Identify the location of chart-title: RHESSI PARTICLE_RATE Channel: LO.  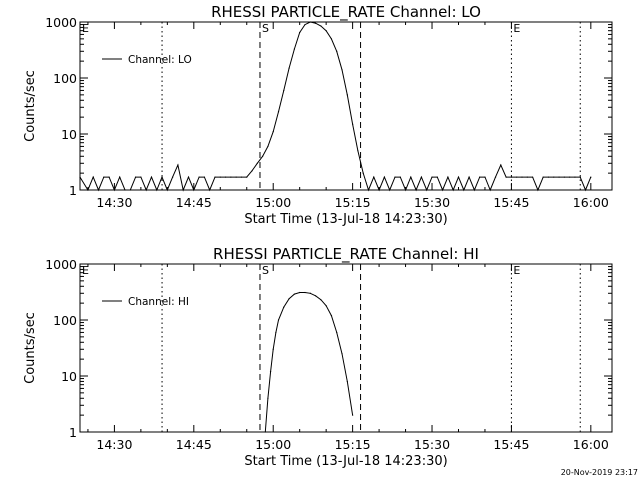
(346, 12).